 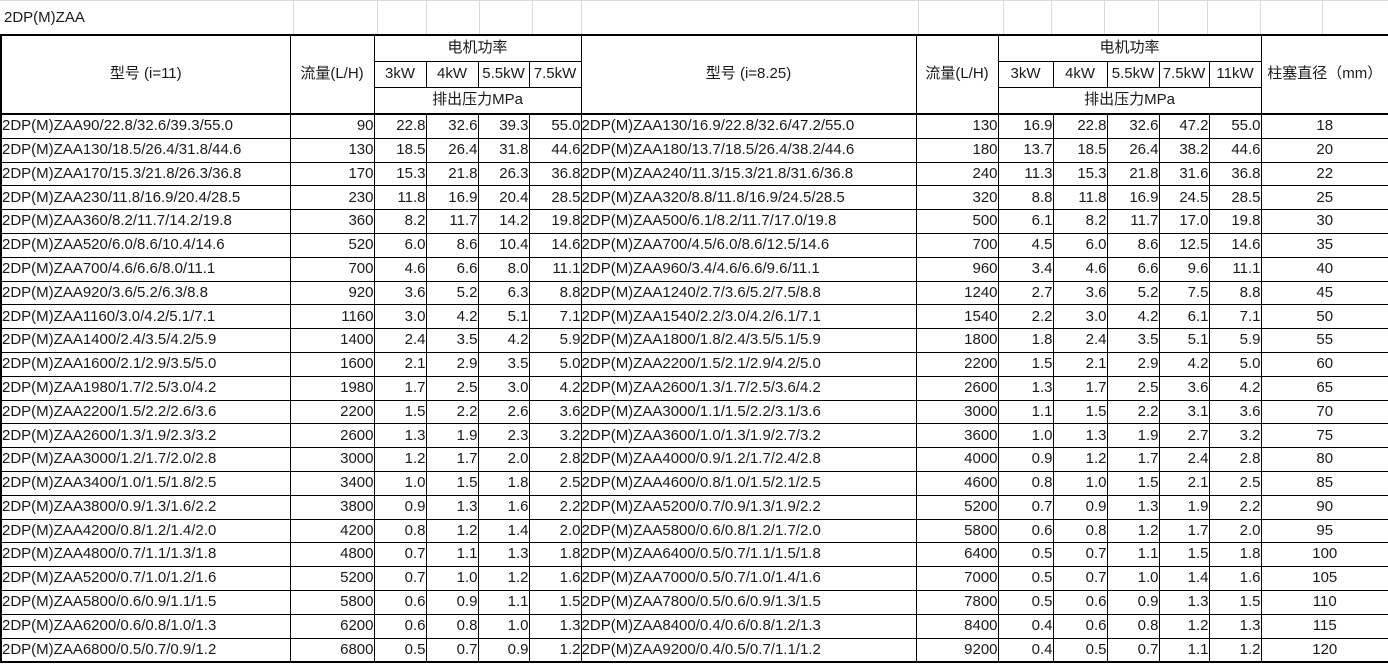 I want to click on model-cell: 2DP(M)ZAA130/18.5/26.4/31.8/44.6, so click(x=145, y=150).